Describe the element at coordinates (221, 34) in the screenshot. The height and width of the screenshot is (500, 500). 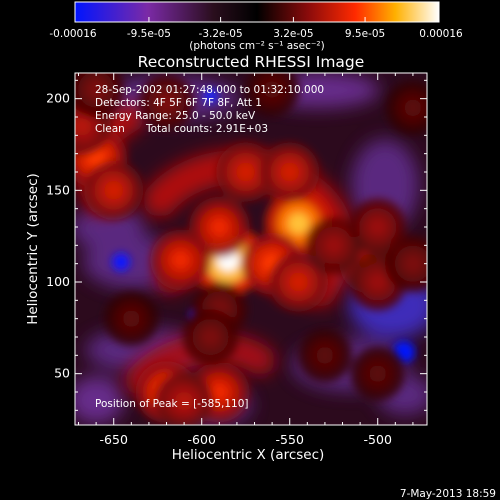
I see `colorbar-tick-label: -3.2e-05` at that location.